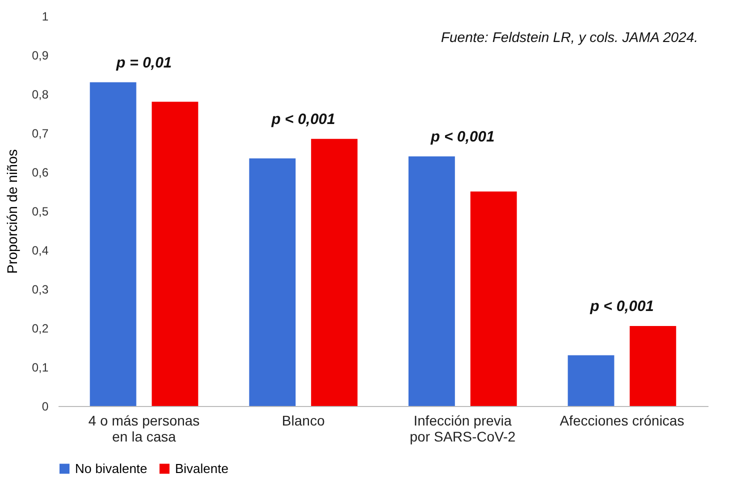 The image size is (740, 492). What do you see at coordinates (201, 468) in the screenshot?
I see `legend-label: Bivalente` at bounding box center [201, 468].